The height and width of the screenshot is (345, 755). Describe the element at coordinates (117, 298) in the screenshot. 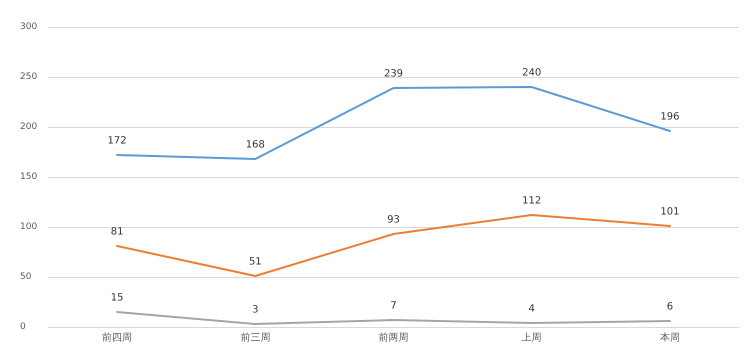

I see `data-label: 15` at that location.